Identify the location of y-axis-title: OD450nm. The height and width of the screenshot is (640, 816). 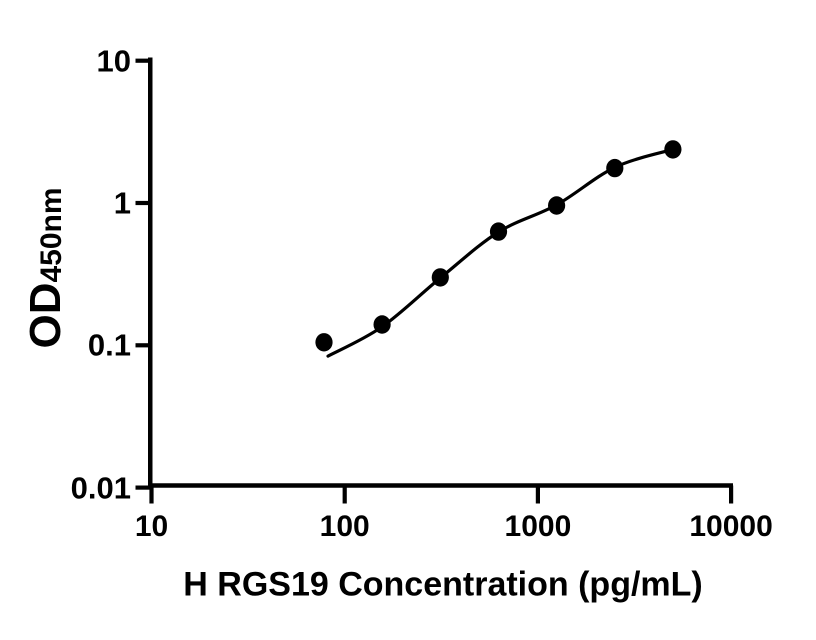
(46, 267).